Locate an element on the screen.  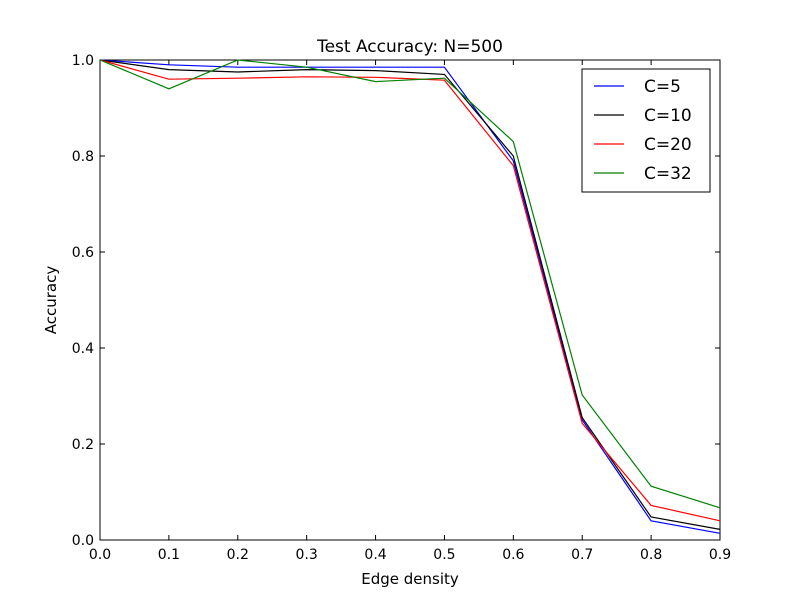
x-tick-label: 0.0 is located at coordinates (100, 555).